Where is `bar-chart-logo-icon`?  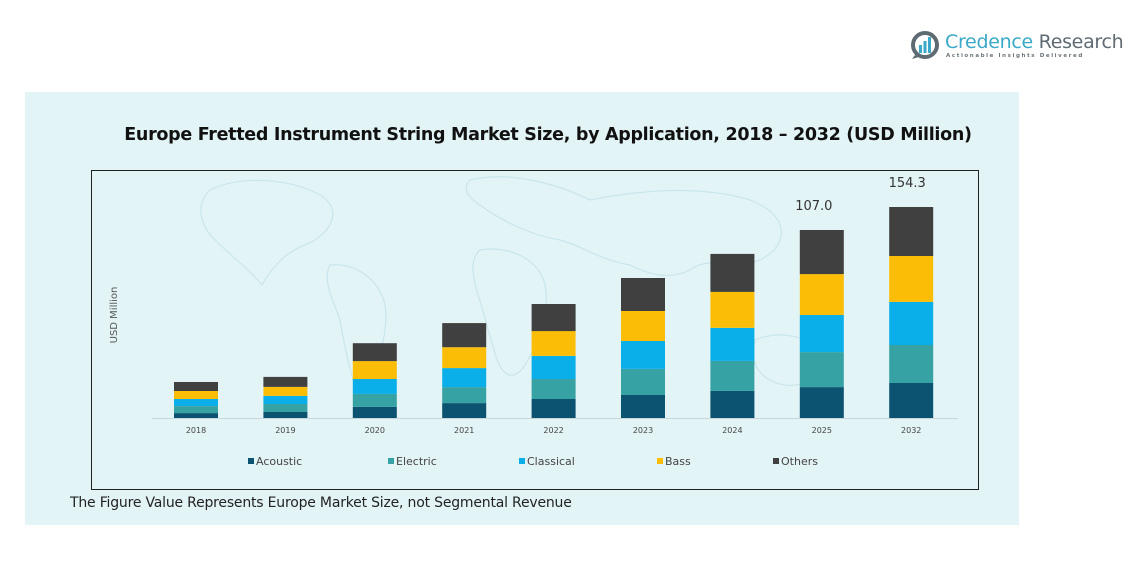
bar-chart-logo-icon is located at coordinates (925, 45).